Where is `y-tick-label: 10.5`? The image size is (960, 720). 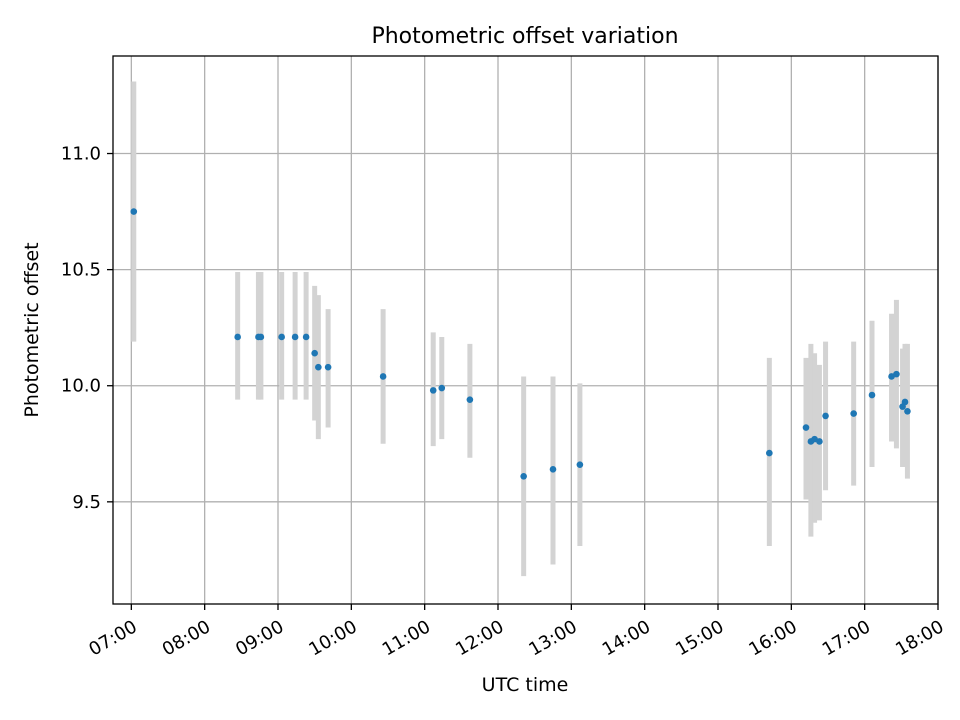
y-tick-label: 10.5 is located at coordinates (81, 270).